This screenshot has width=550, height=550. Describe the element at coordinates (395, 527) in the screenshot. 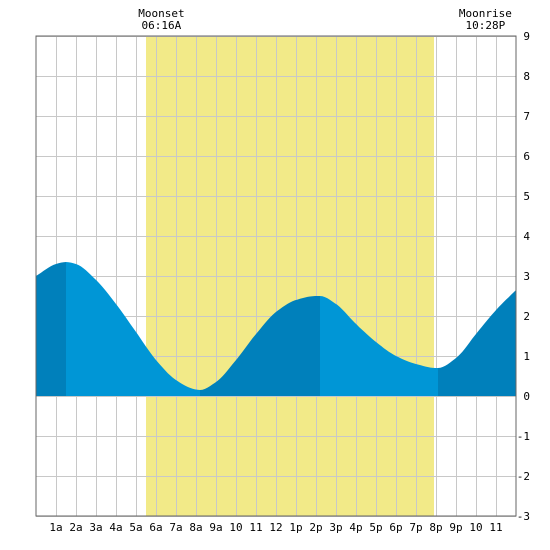

I see `x-tick-label: 6p` at that location.